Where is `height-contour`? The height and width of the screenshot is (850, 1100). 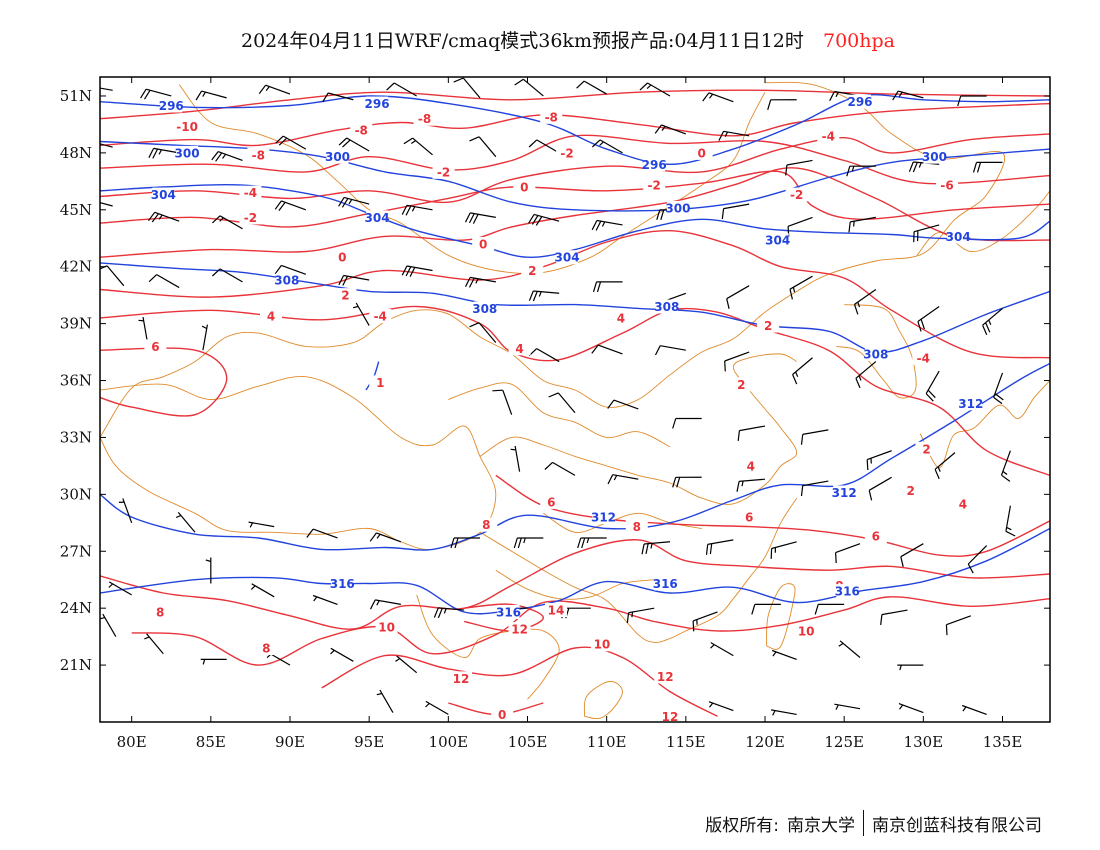 height-contour is located at coordinates (575, 308).